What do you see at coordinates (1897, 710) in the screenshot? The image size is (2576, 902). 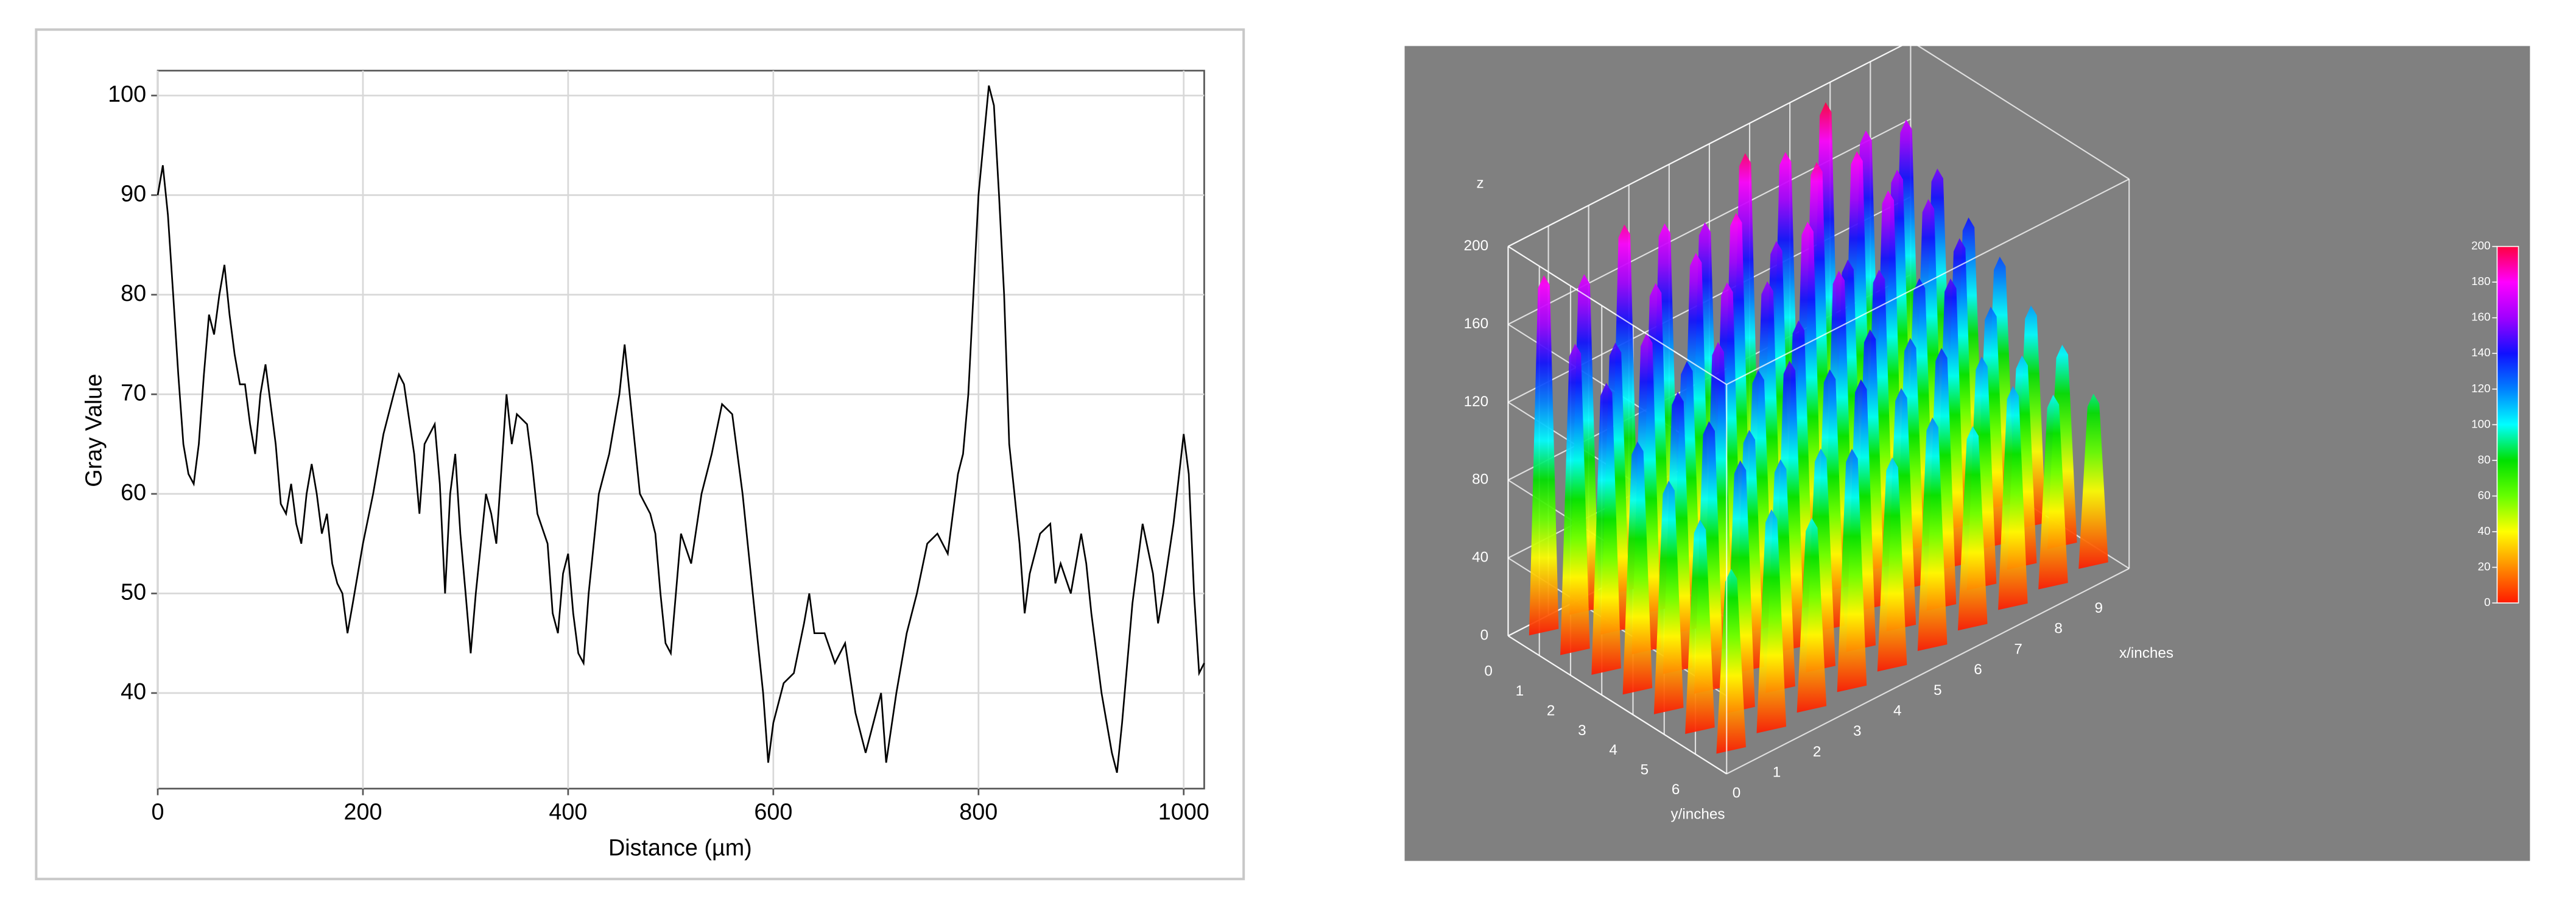 I see `x-tick-label-3d: 4` at bounding box center [1897, 710].